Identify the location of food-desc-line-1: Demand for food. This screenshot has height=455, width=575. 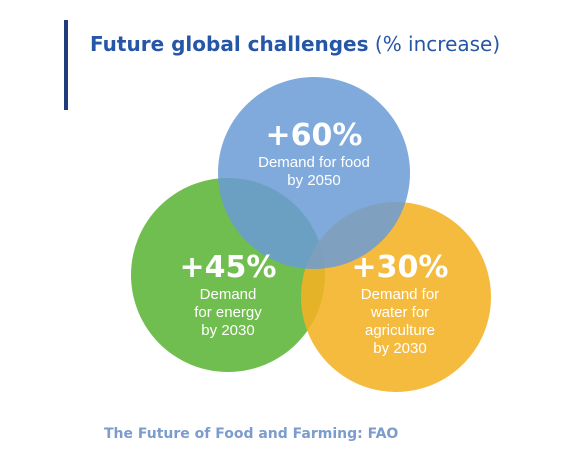
(314, 162).